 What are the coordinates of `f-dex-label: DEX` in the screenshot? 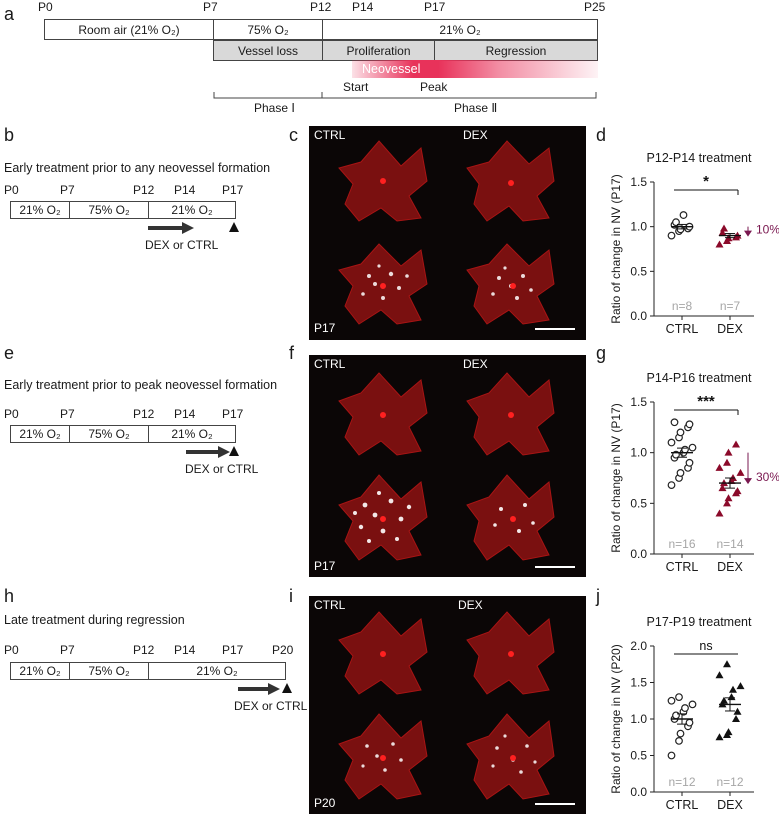 It's located at (475, 364).